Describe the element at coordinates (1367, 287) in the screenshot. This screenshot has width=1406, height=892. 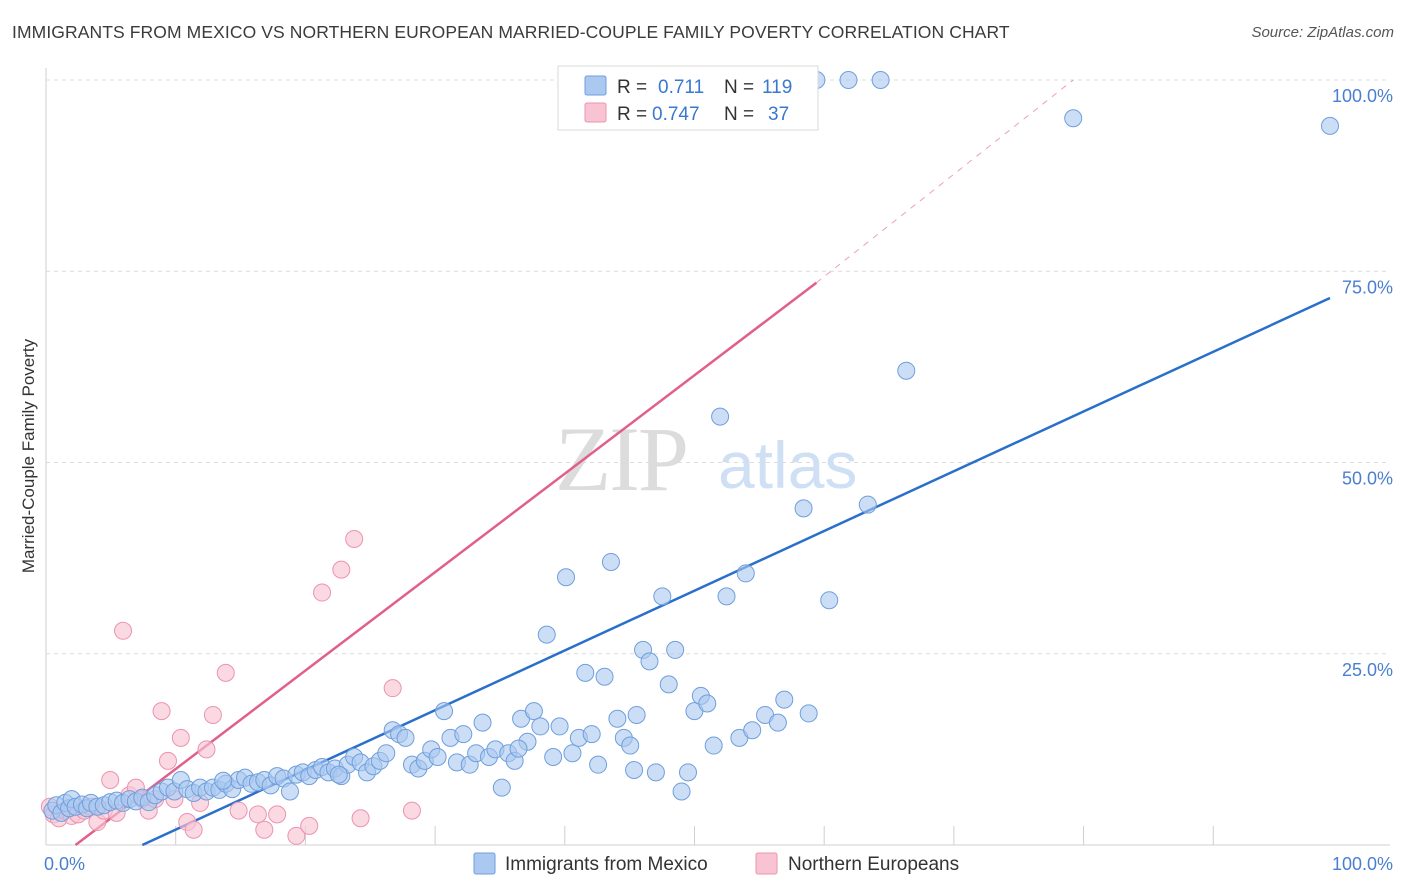
I see `y-tick-label: 75.0%` at that location.